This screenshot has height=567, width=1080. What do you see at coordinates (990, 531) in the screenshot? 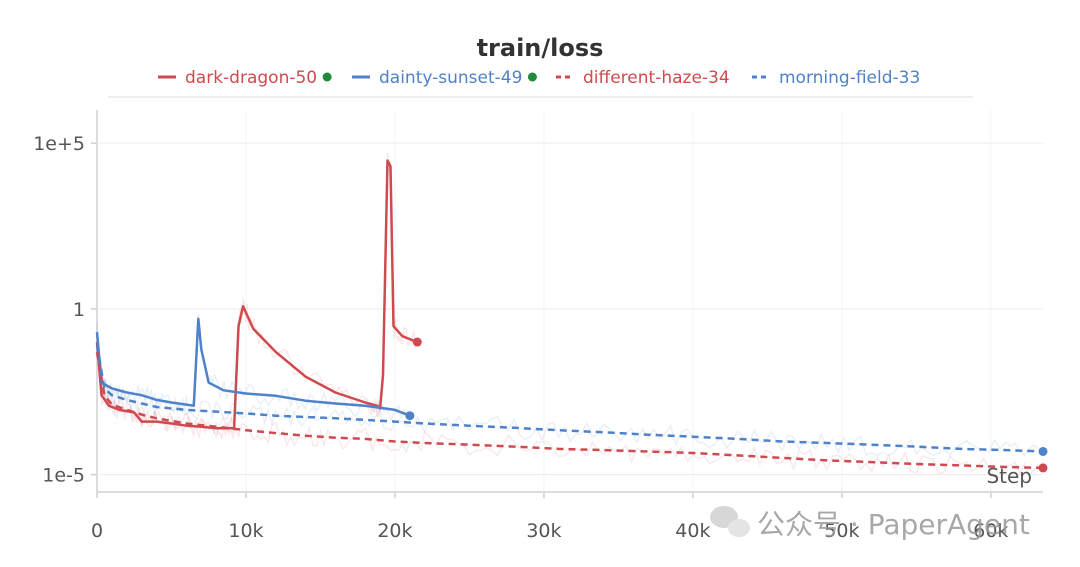
I see `x-tick-label: 60k` at bounding box center [990, 531].